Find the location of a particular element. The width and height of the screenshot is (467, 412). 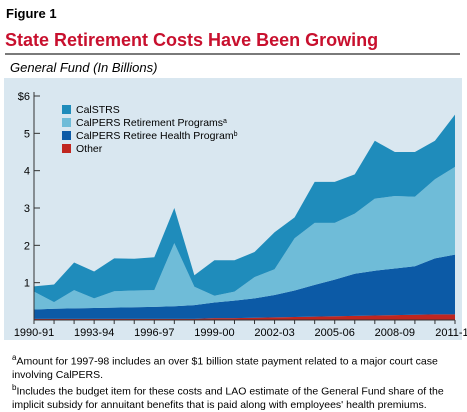

x-tick-label: 2008-09 is located at coordinates (395, 333).